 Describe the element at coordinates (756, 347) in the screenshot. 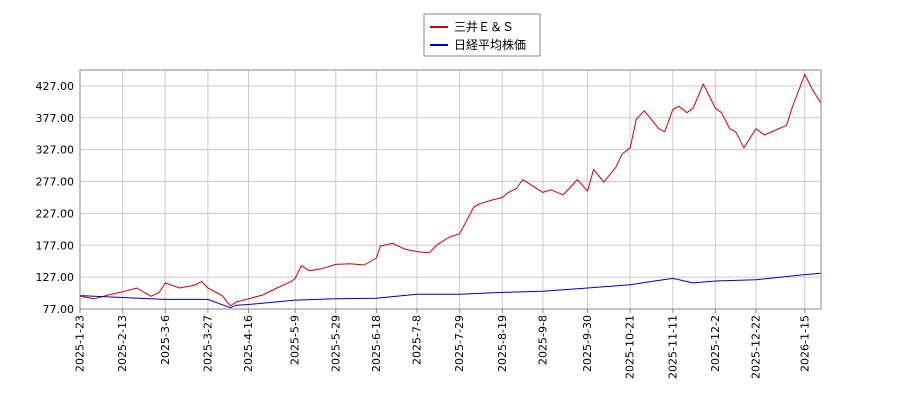

I see `x-tick-label: 2025-12-22` at that location.